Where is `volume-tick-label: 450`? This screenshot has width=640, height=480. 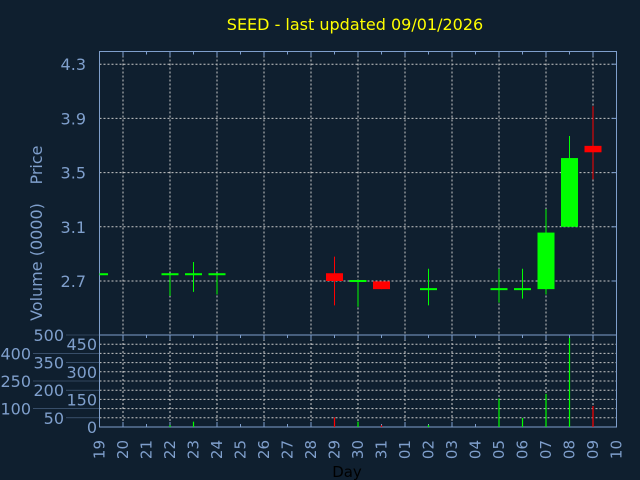
volume-tick-label: 450 is located at coordinates (81, 344).